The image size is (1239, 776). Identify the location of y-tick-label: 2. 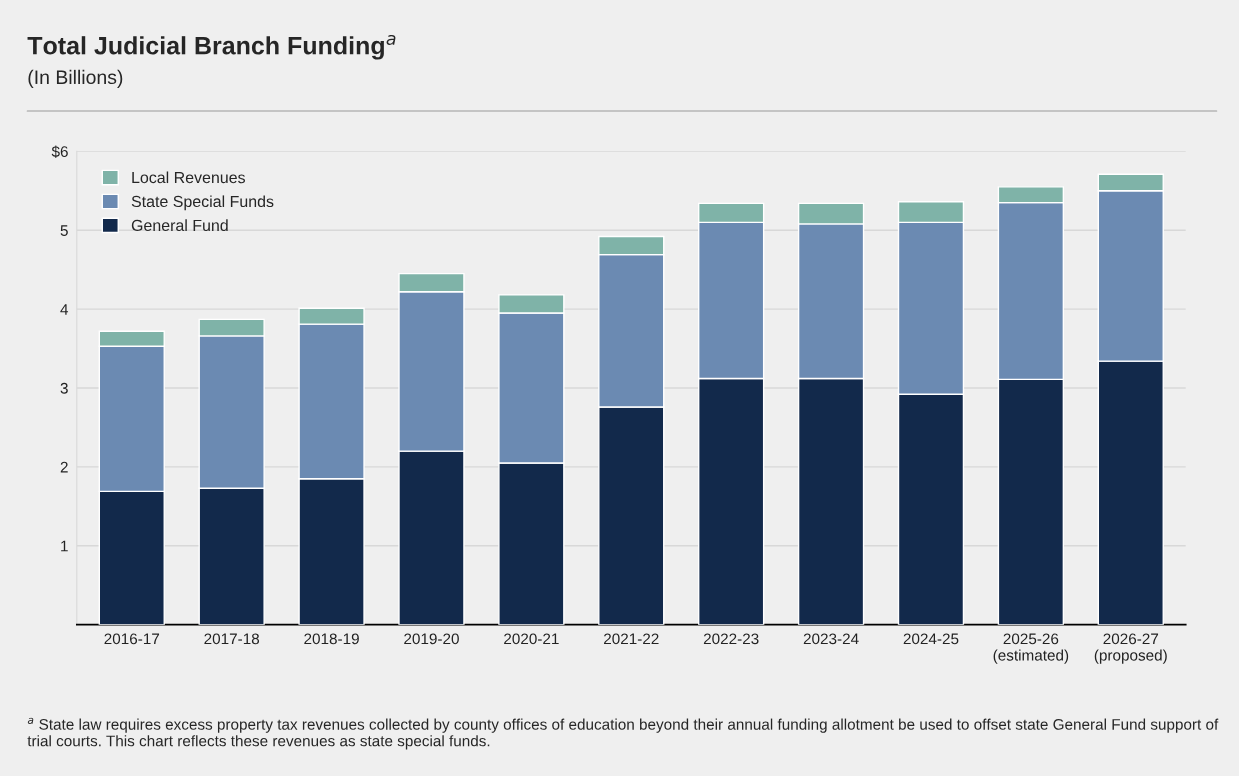
(64, 467).